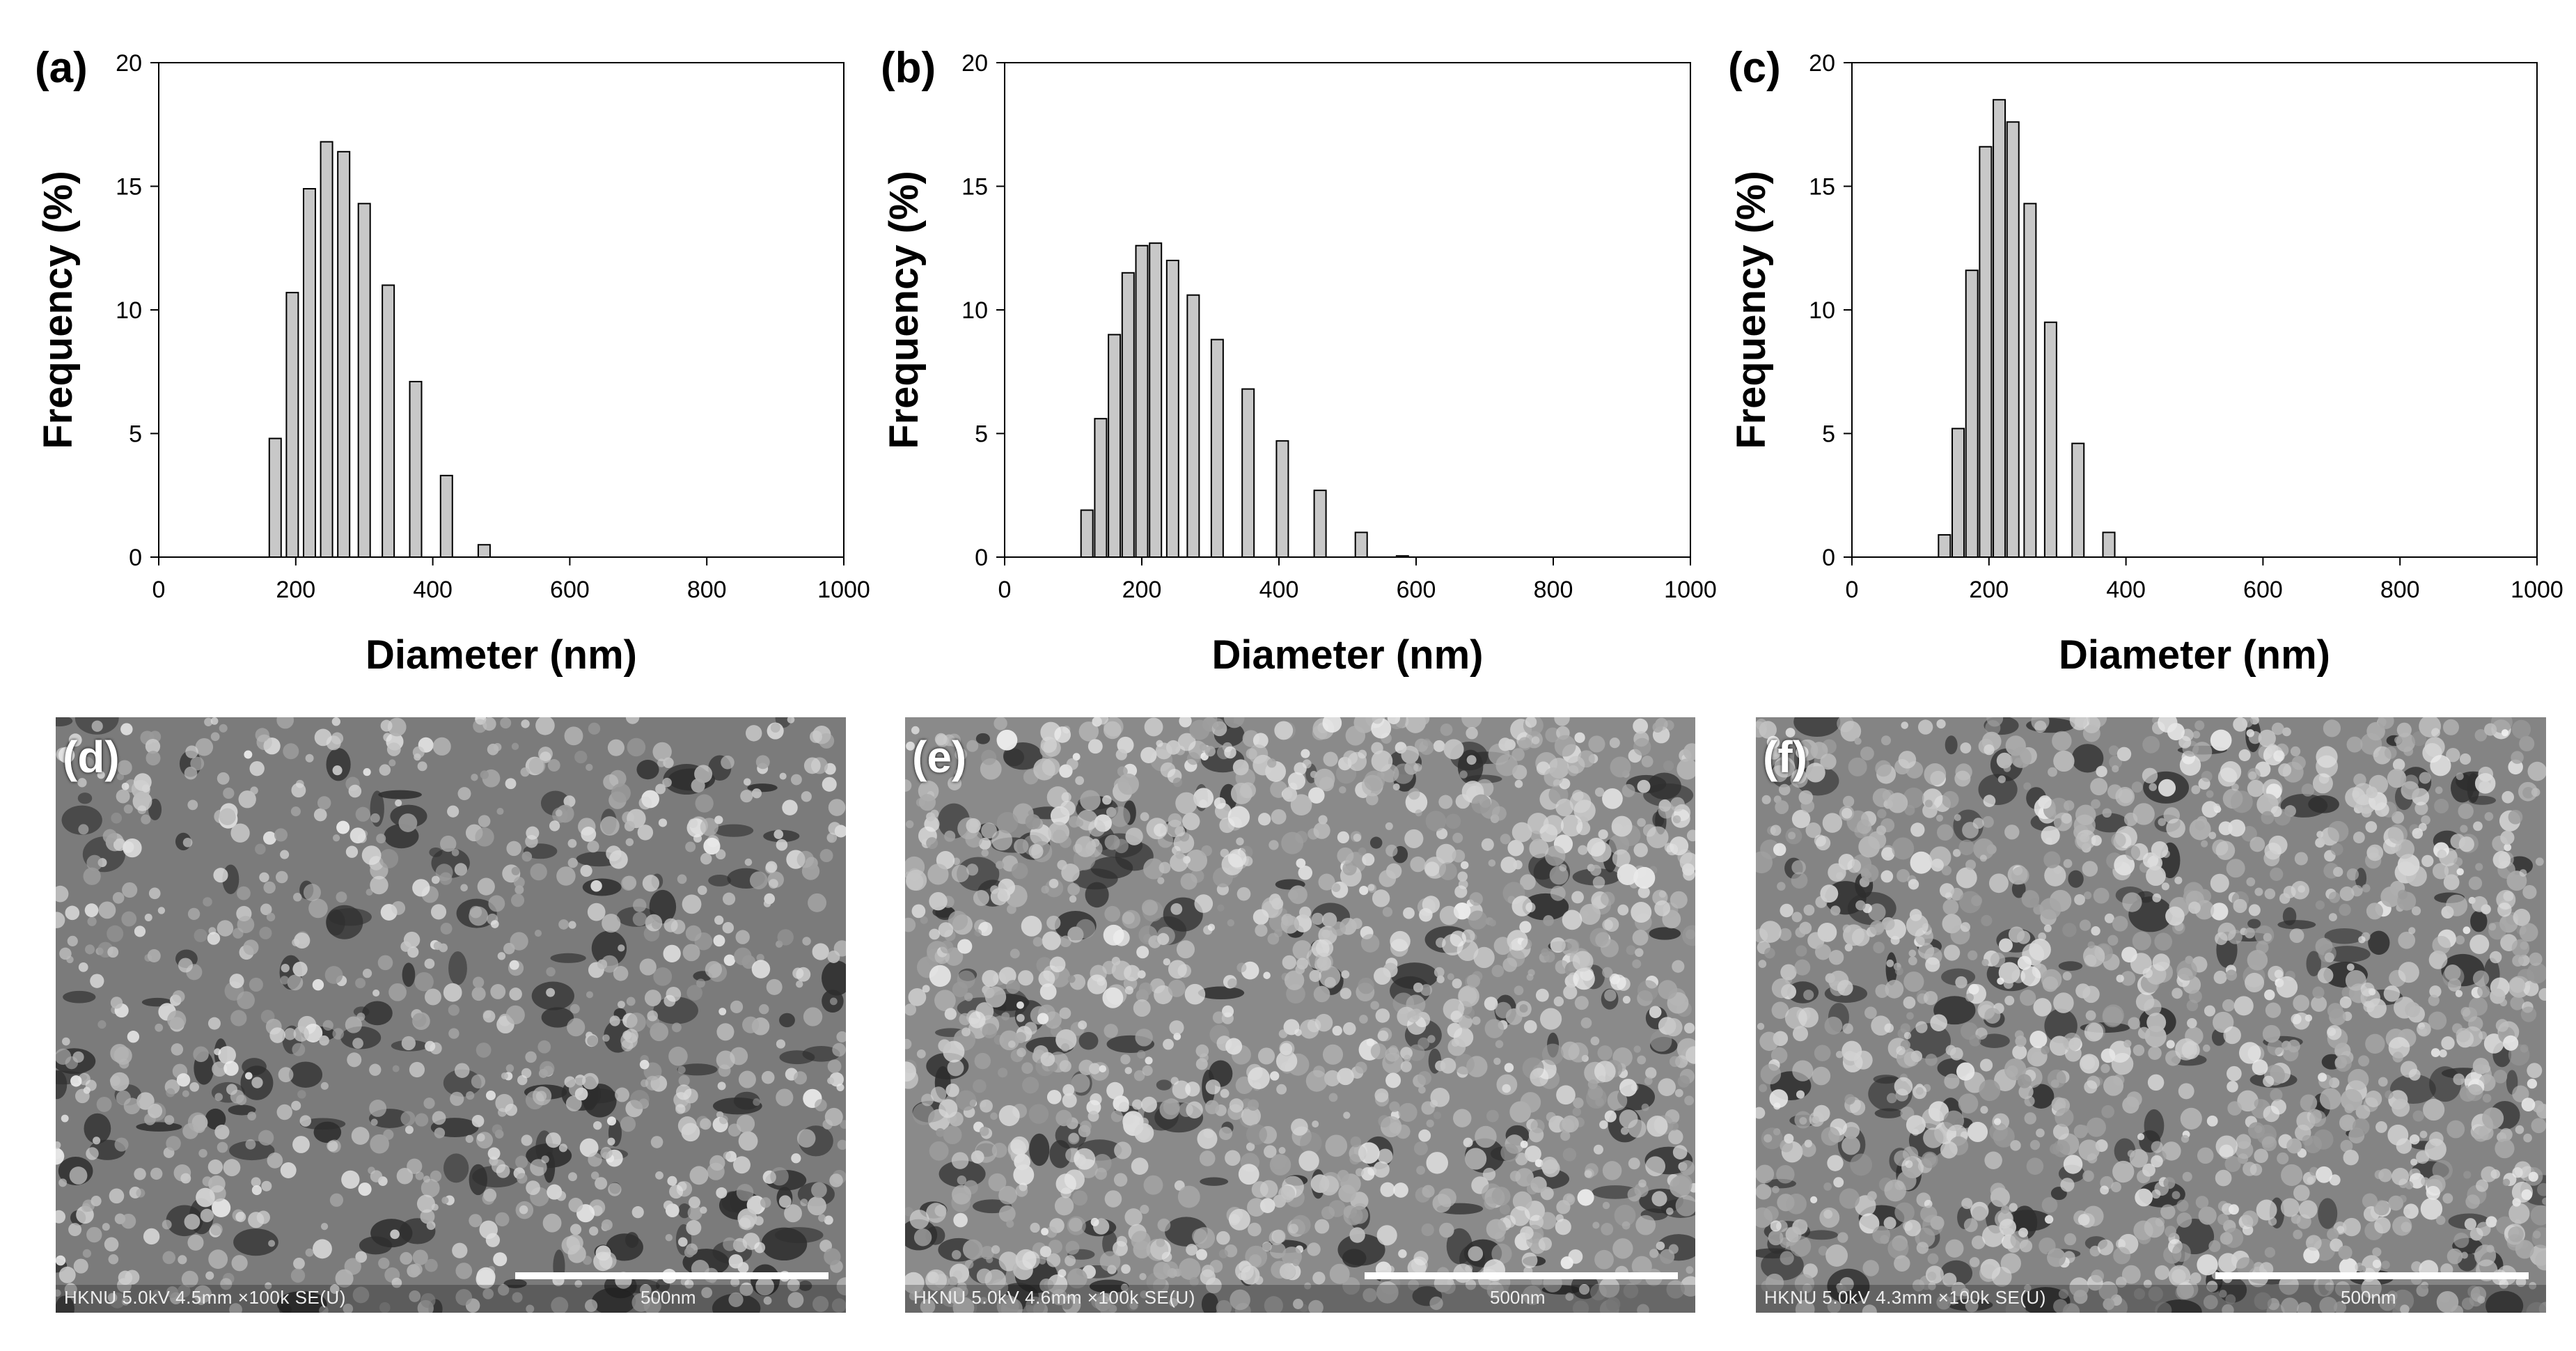  What do you see at coordinates (1300, 1015) in the screenshot?
I see `sem-image-e: (e) HKNU 5.0kV 4.6mm ×100k SE(U) 500nm` at bounding box center [1300, 1015].